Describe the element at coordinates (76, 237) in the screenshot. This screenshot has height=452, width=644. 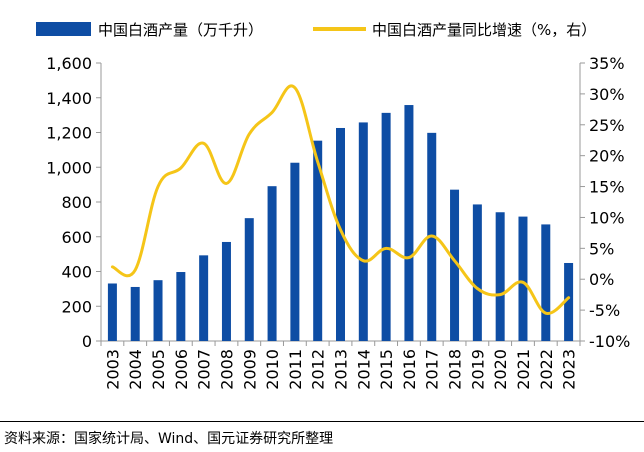
I see `left-tick-label: 600` at that location.